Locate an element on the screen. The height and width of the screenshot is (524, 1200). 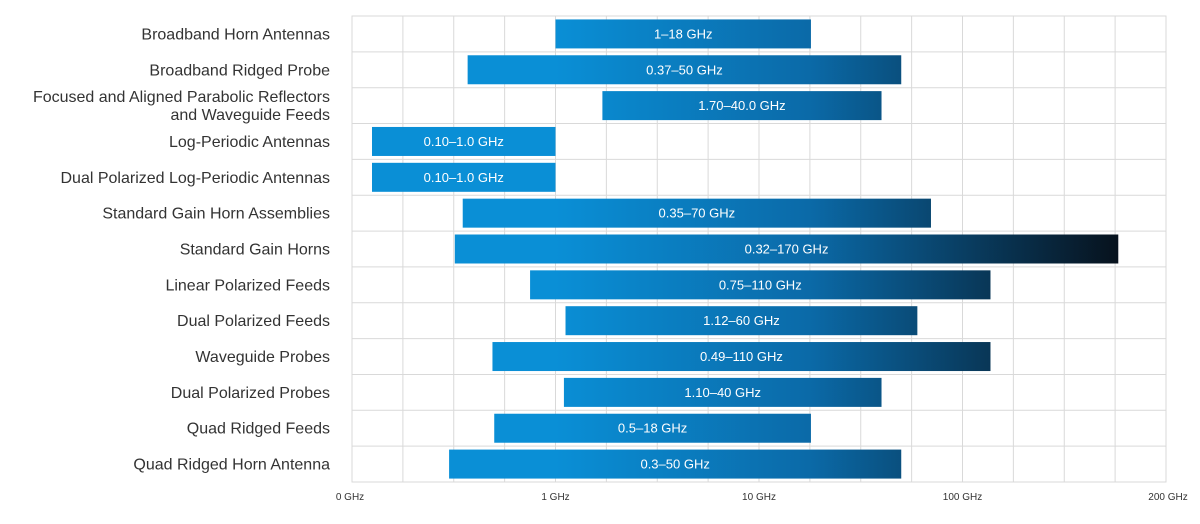
x-axis-tick-labels: 0 GHz 1 GHz 10 GHz 100 GHz 200 GHz is located at coordinates (762, 497).